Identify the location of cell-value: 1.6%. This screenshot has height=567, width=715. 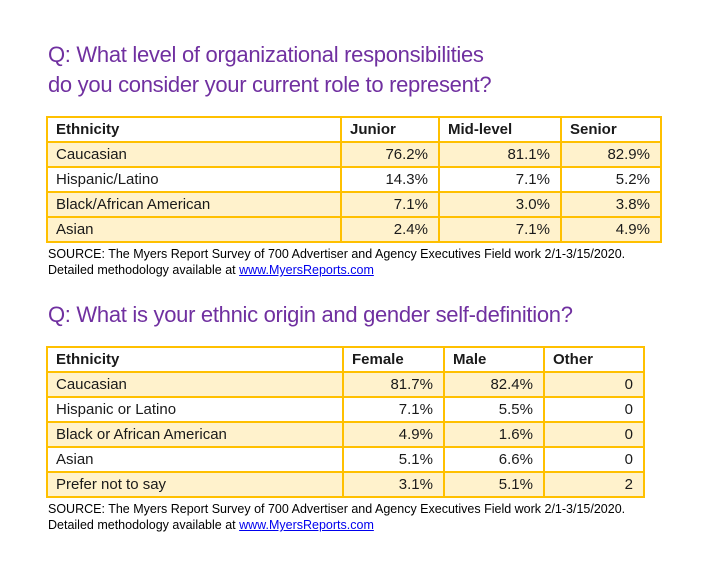
(494, 434).